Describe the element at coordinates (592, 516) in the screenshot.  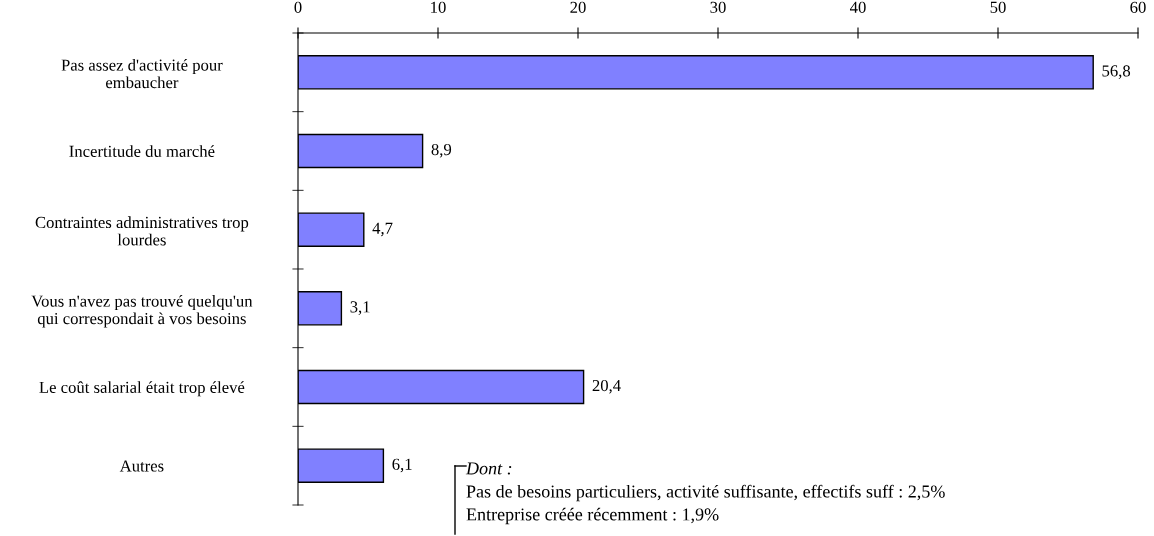
I see `text: Entreprise créée récemment : 1,9%` at that location.